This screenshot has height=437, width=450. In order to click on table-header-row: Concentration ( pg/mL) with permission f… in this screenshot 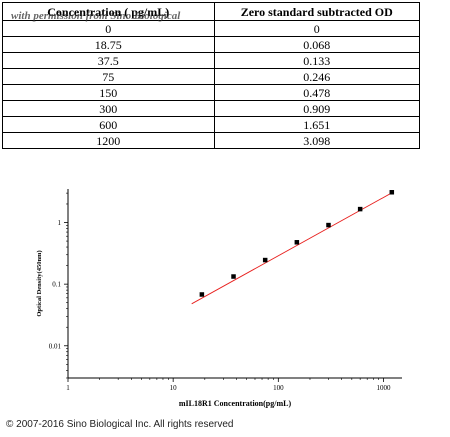, I will do `click(211, 12)`.